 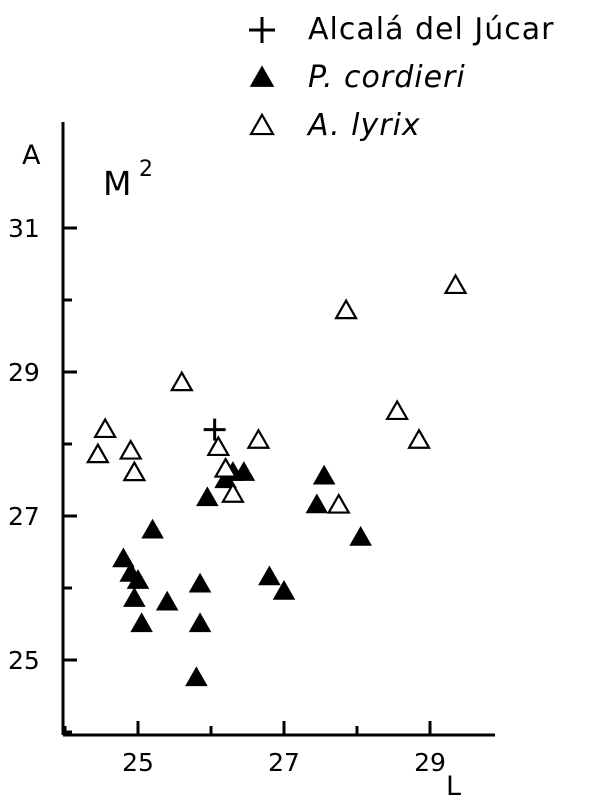 I want to click on y-tick-label: 31, so click(x=24, y=228).